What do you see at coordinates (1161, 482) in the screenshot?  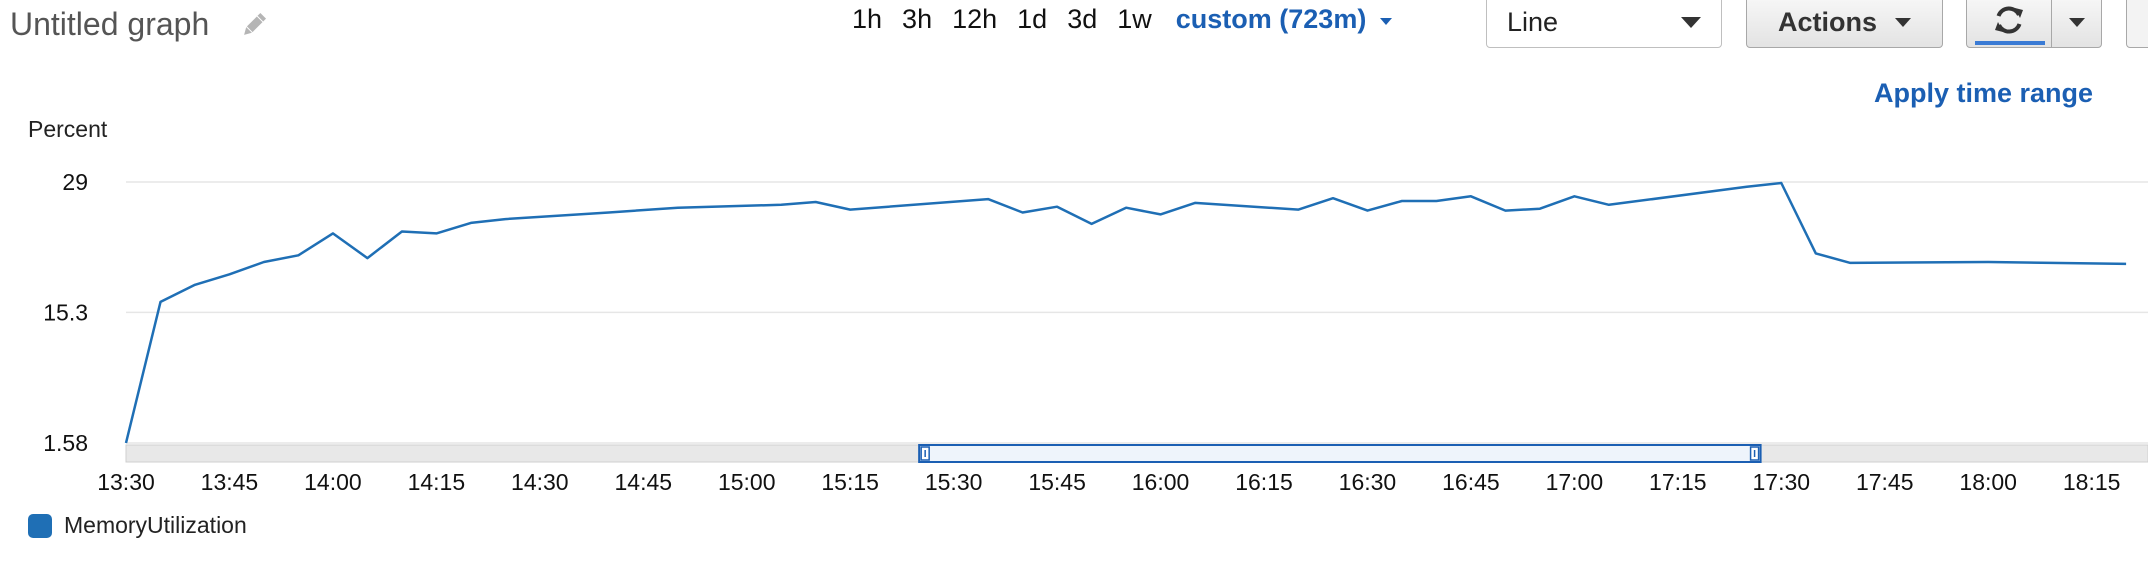 I see `x-tick-label: 16:00` at bounding box center [1161, 482].